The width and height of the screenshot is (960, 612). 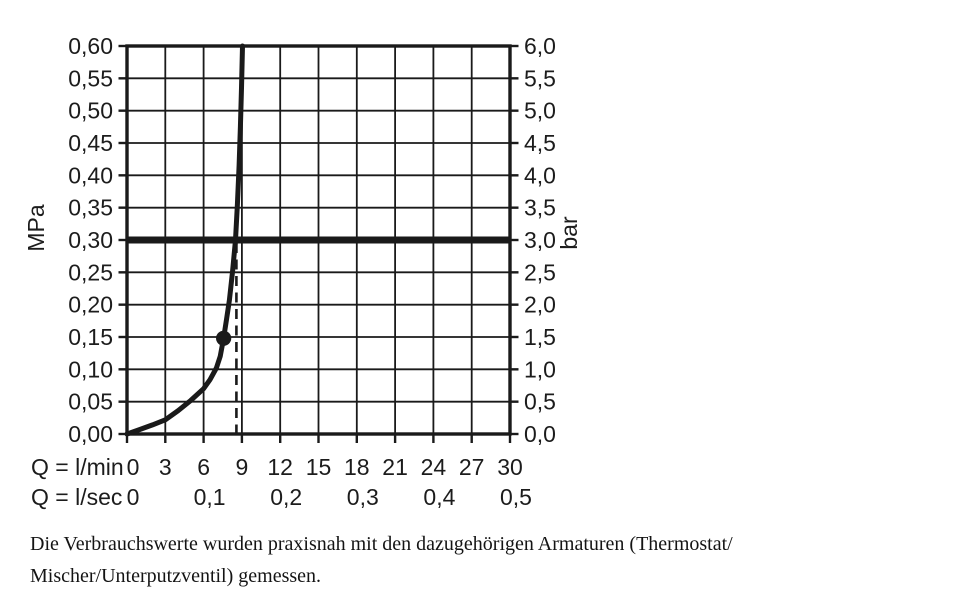 What do you see at coordinates (540, 143) in the screenshot?
I see `y-right-tick-label: 4,5` at bounding box center [540, 143].